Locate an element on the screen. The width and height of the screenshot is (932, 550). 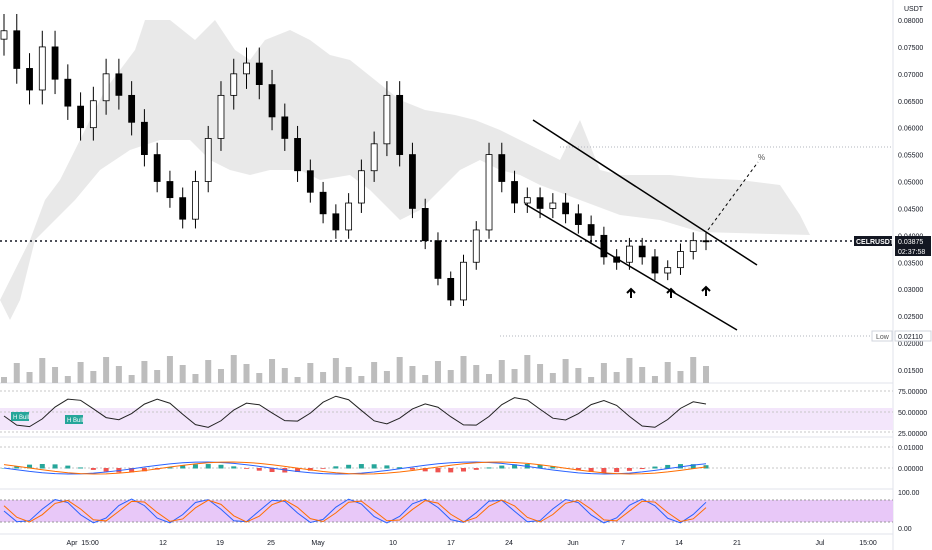
time-tick: Jul is located at coordinates (820, 543).